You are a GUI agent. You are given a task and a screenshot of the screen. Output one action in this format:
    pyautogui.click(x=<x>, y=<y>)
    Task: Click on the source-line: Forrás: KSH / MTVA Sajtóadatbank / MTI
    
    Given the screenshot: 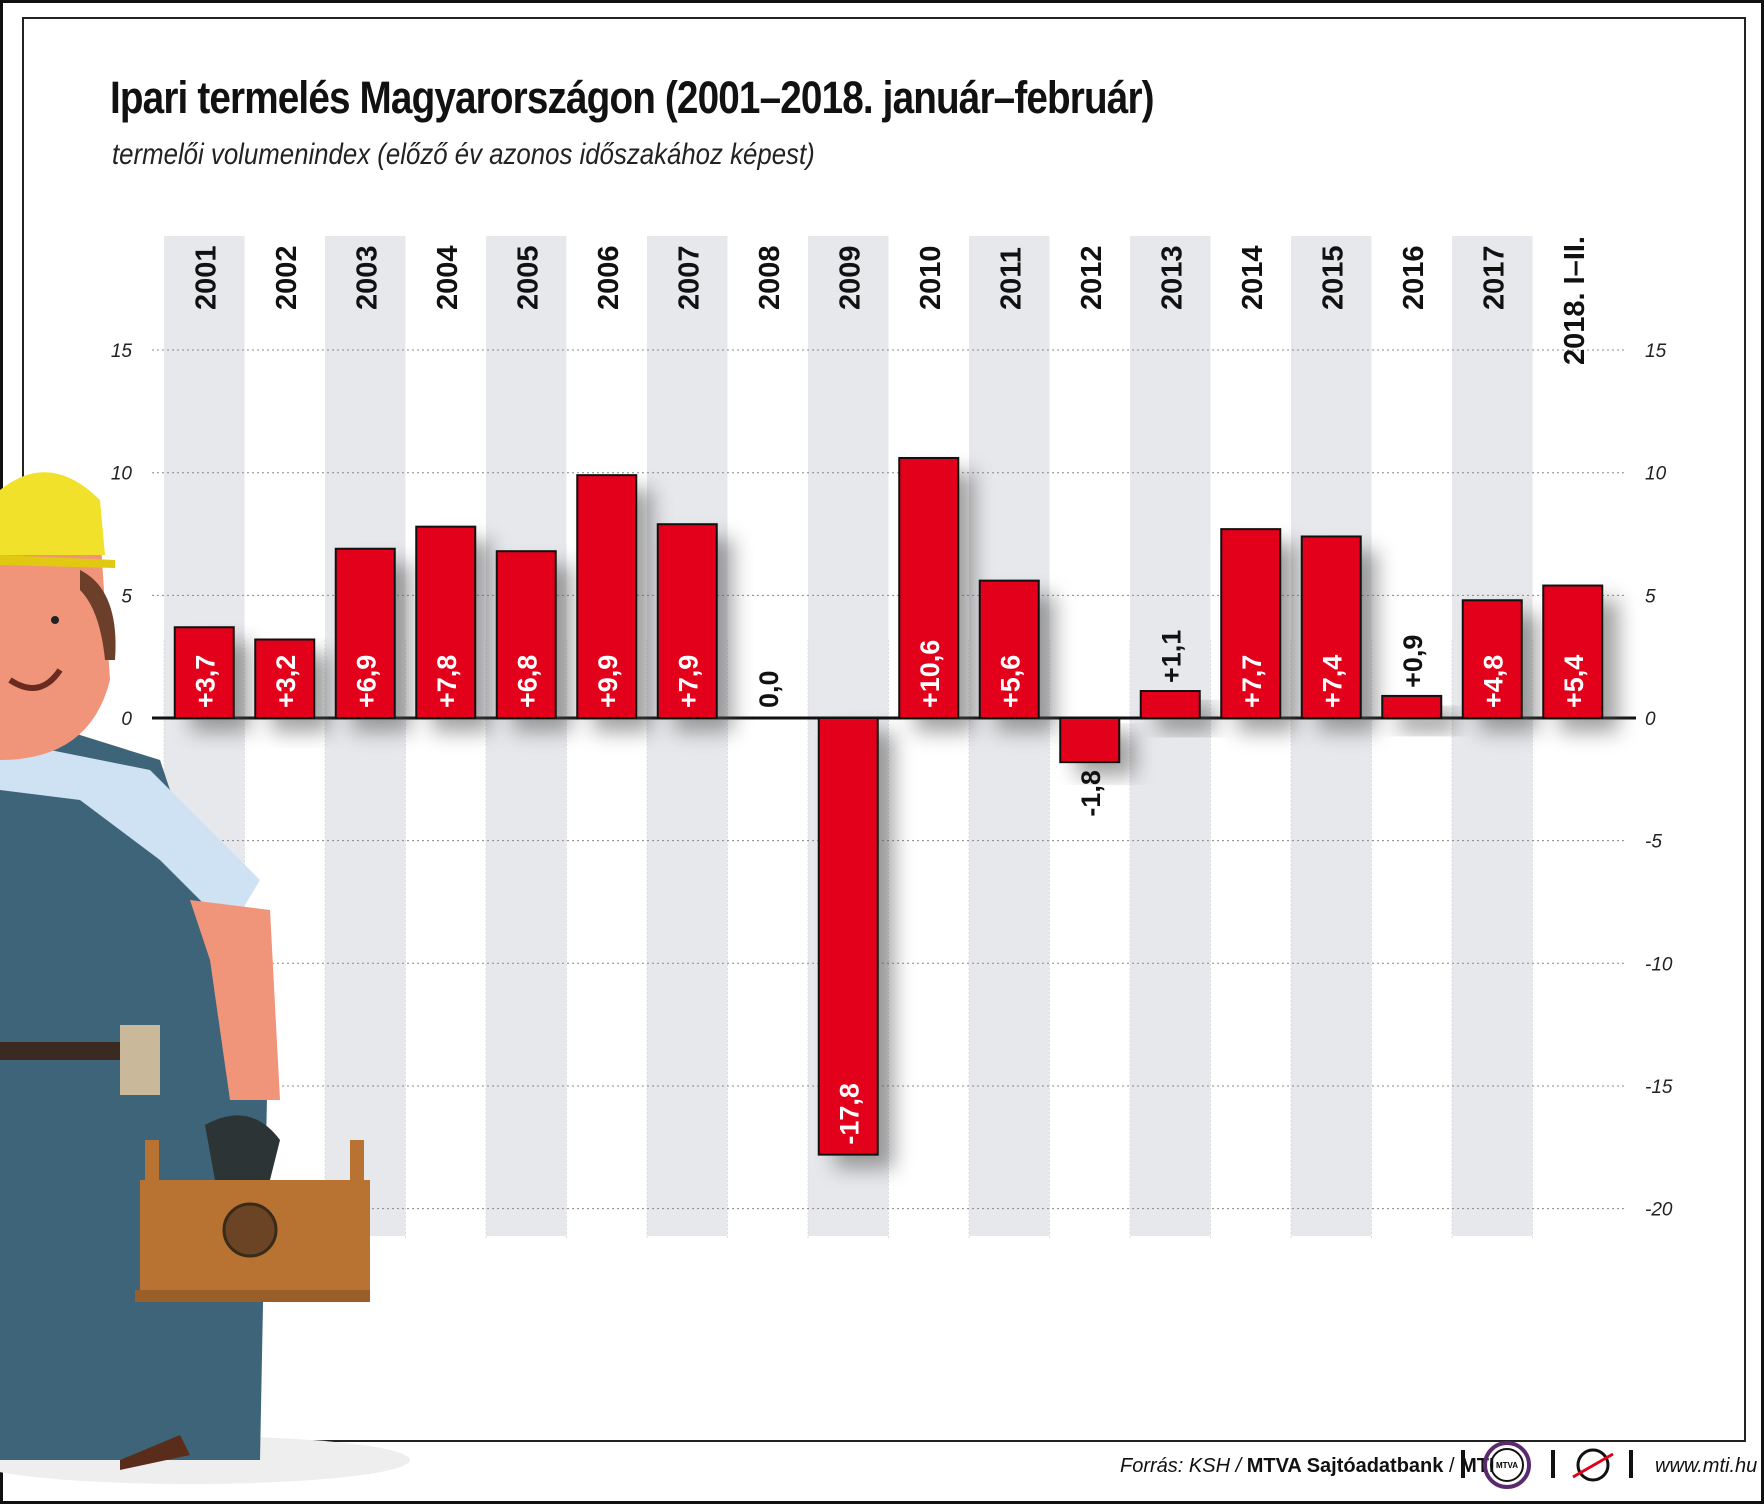 What is the action you would take?
    pyautogui.click(x=1307, y=1466)
    